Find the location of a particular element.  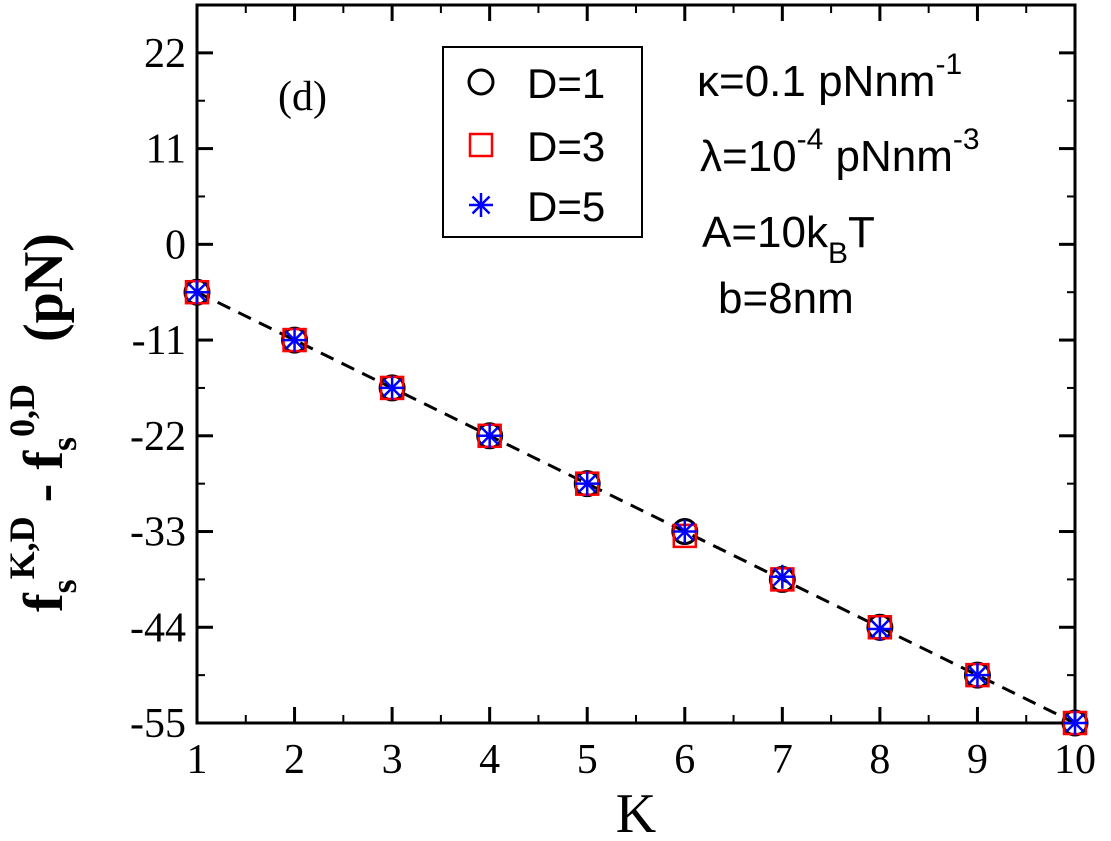

annotation-kappa: κ=0.1 pNnm-1 is located at coordinates (829, 77).